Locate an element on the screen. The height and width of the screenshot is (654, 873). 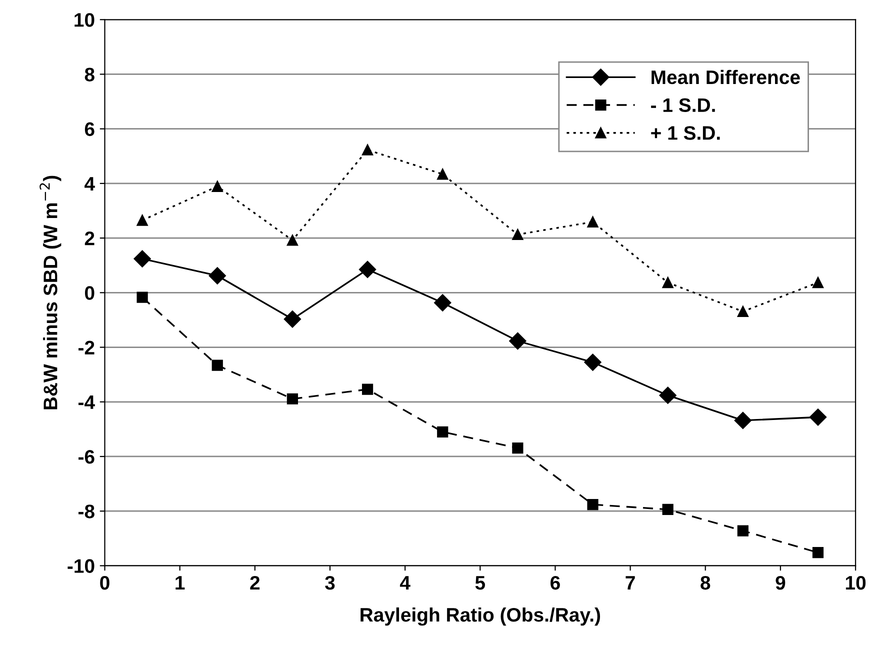
y-tick-label: 6 is located at coordinates (89, 129).